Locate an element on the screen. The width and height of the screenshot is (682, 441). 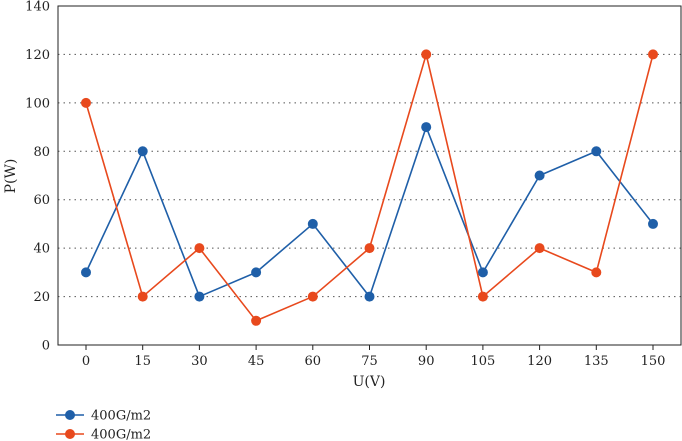
x-tick-label: 135 is located at coordinates (596, 361).